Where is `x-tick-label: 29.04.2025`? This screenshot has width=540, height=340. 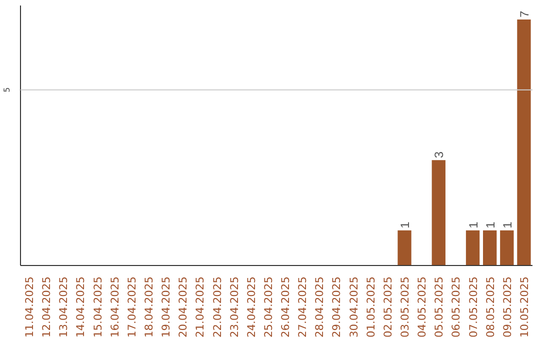
x-tick-label: 29.04.2025 is located at coordinates (337, 307).